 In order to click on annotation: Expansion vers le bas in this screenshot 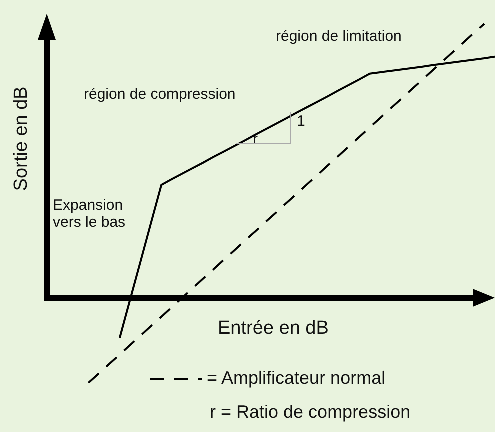, I will do `click(89, 214)`.